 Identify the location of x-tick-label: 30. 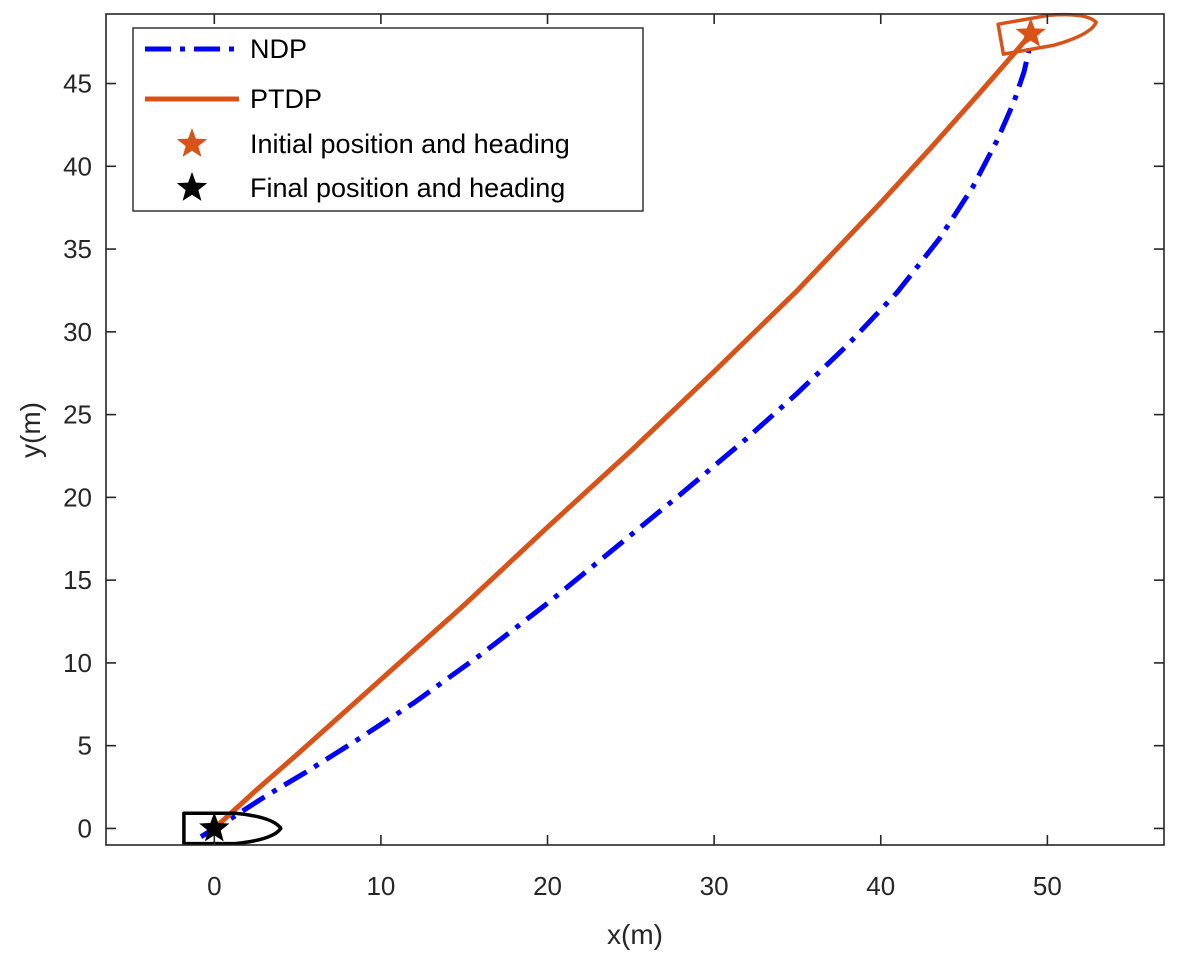
(714, 886).